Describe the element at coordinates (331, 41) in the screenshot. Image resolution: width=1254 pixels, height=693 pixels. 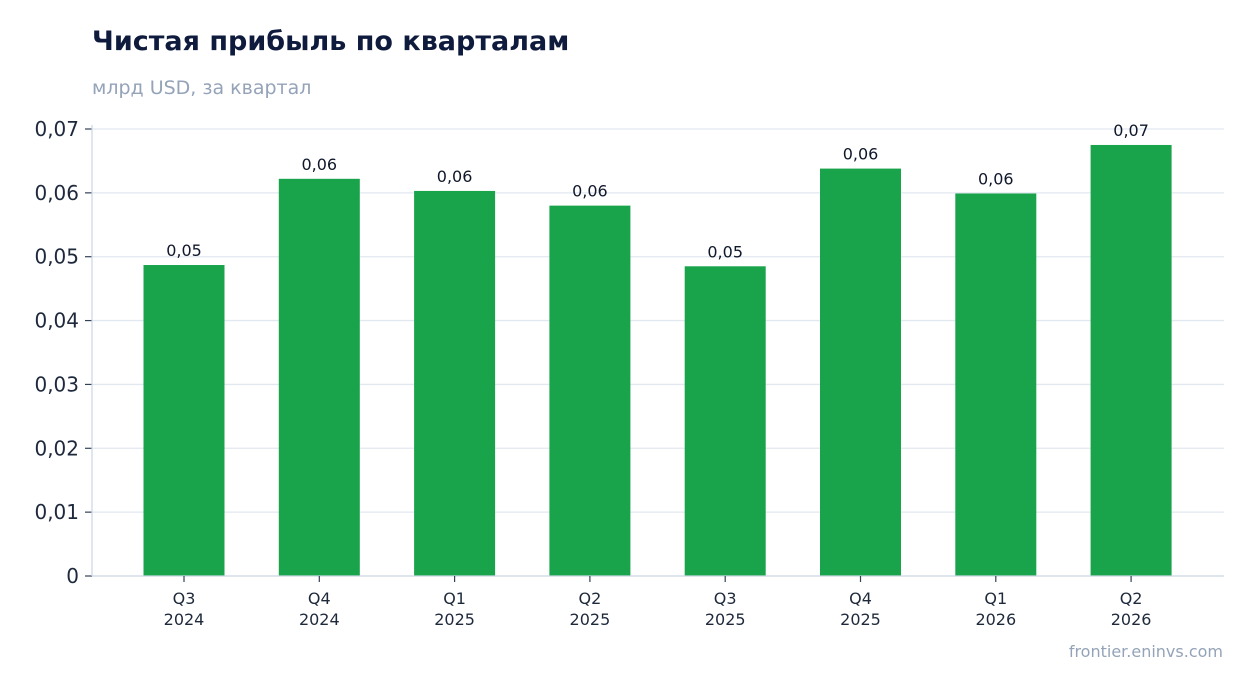
I see `chart-title: Чистая прибыль по кварталам` at that location.